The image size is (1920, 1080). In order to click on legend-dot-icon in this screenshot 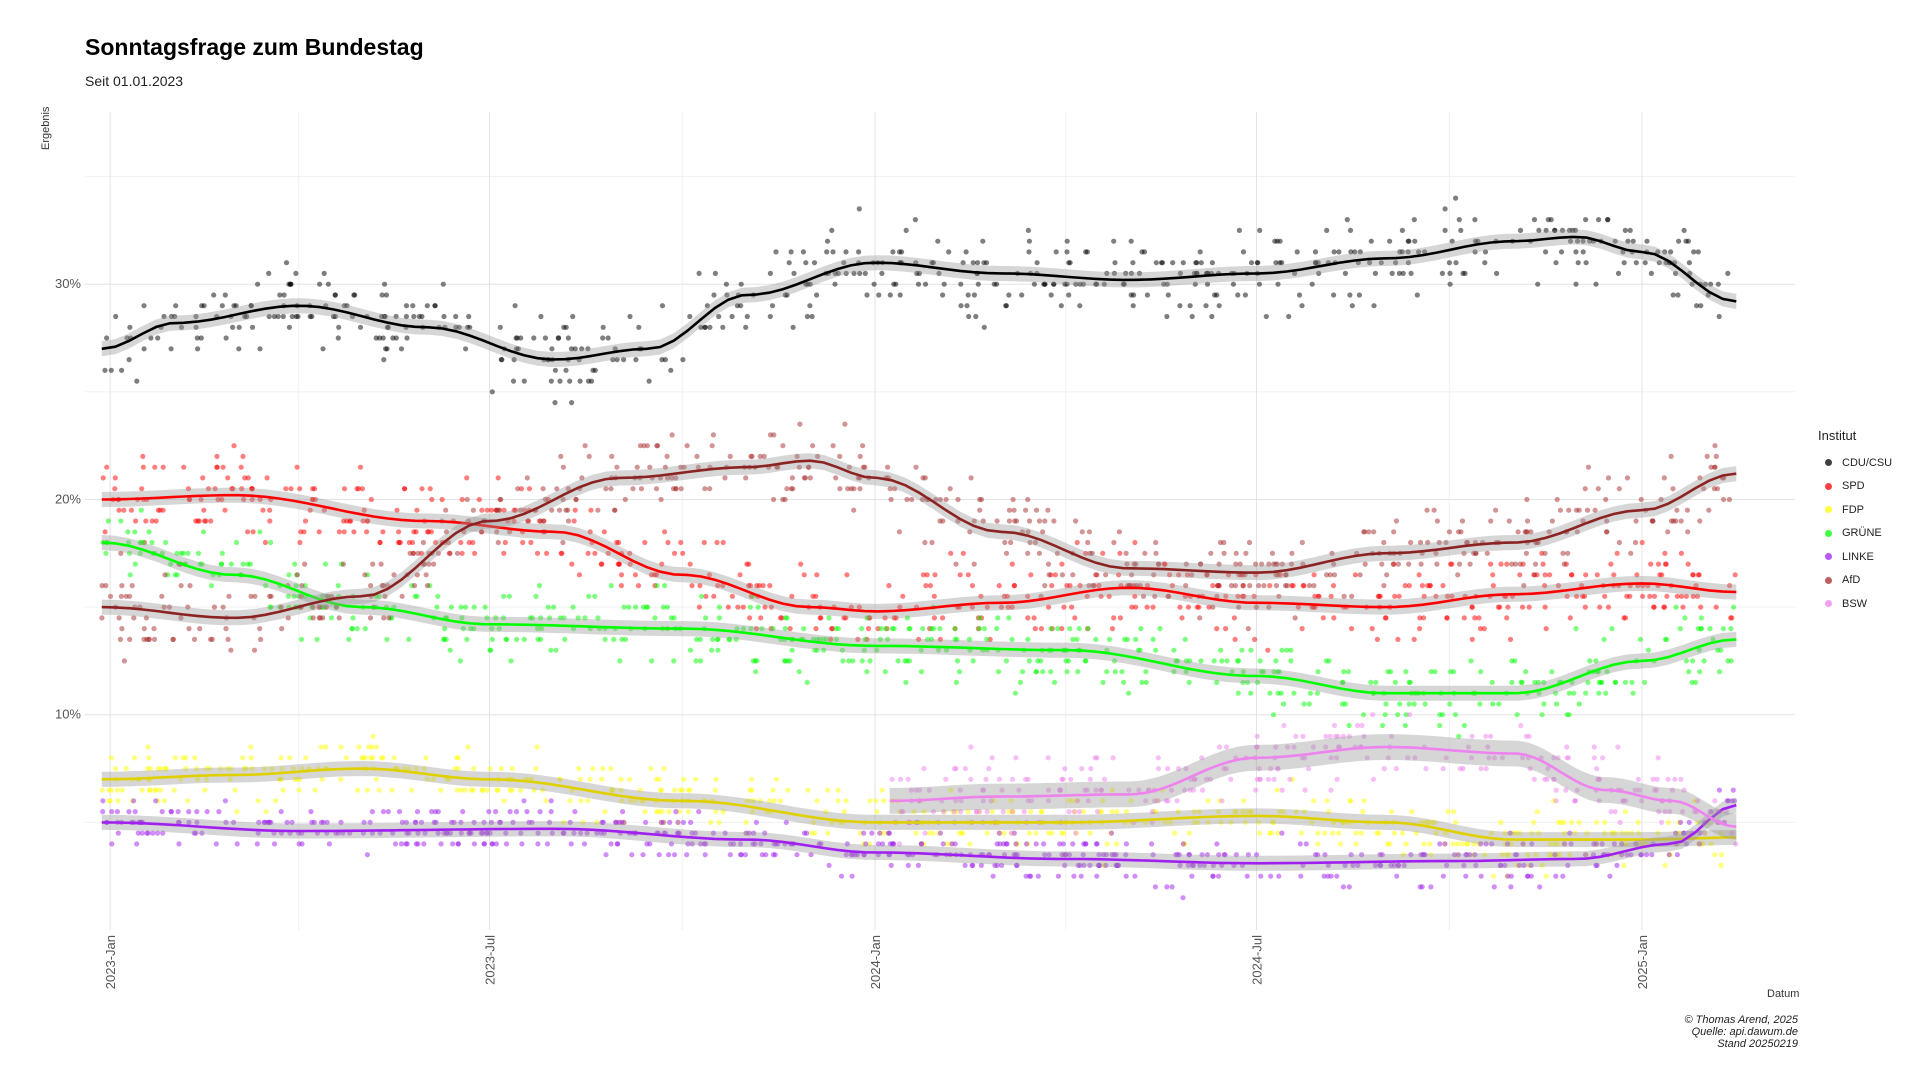, I will do `click(1828, 463)`.